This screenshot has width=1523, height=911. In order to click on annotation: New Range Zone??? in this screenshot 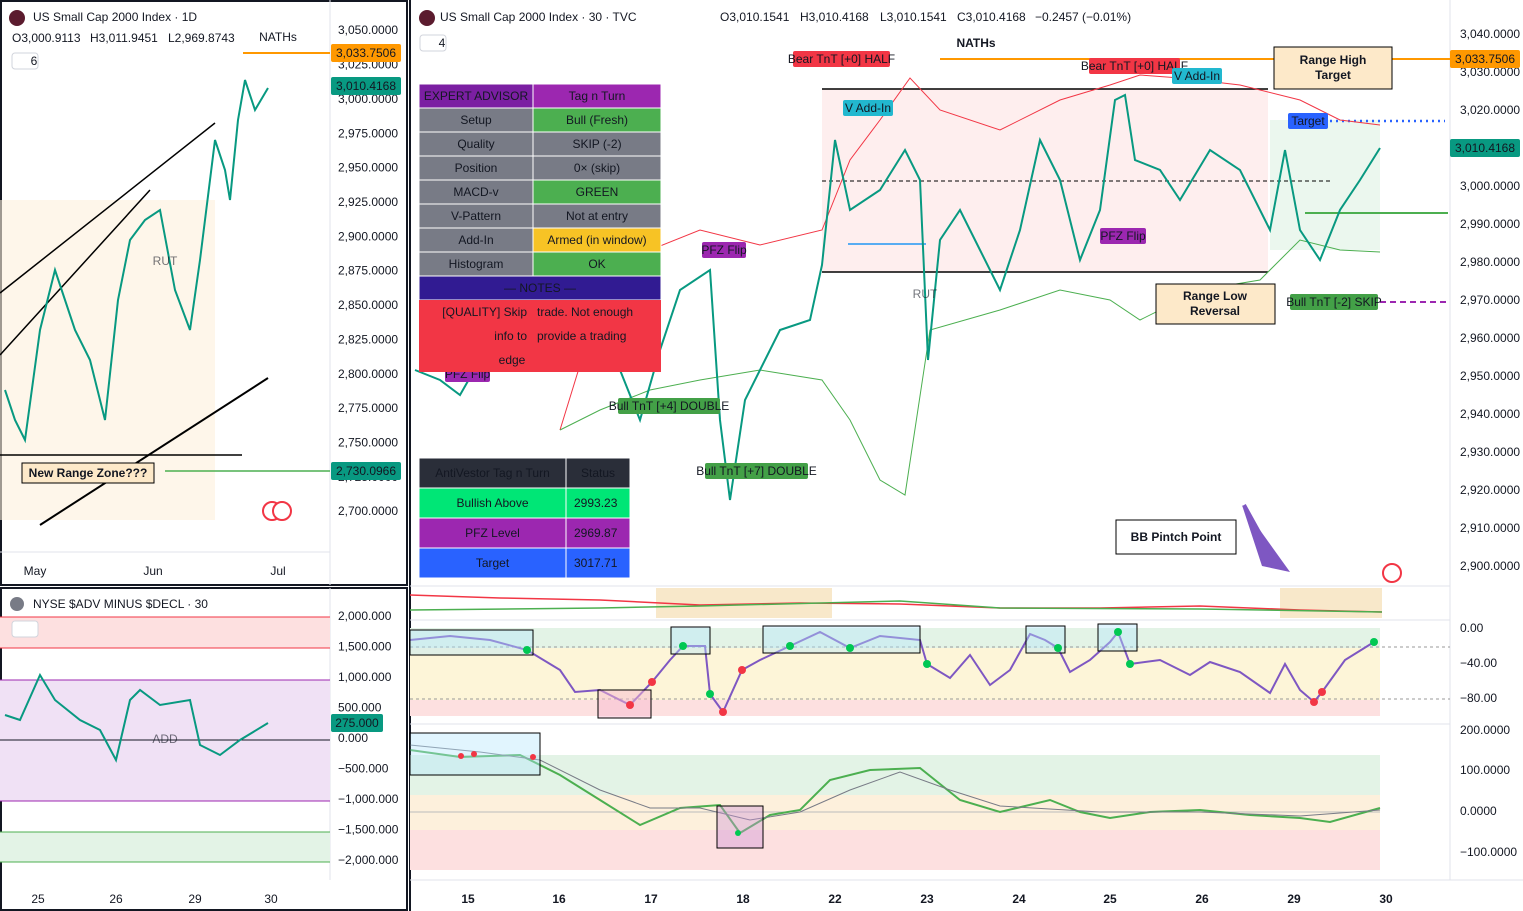, I will do `click(88, 473)`.